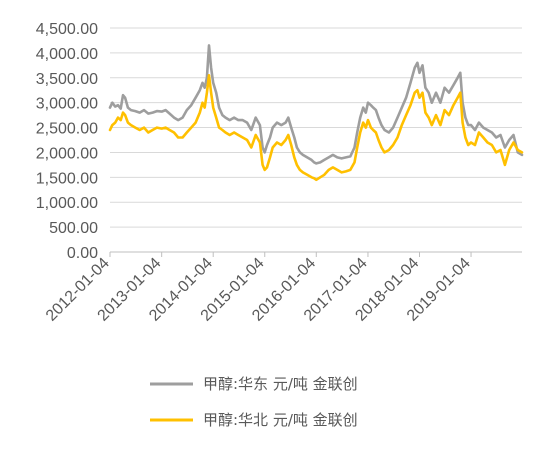 The height and width of the screenshot is (455, 550). What do you see at coordinates (67, 104) in the screenshot?
I see `y-tick-label: 3,000.00` at bounding box center [67, 104].